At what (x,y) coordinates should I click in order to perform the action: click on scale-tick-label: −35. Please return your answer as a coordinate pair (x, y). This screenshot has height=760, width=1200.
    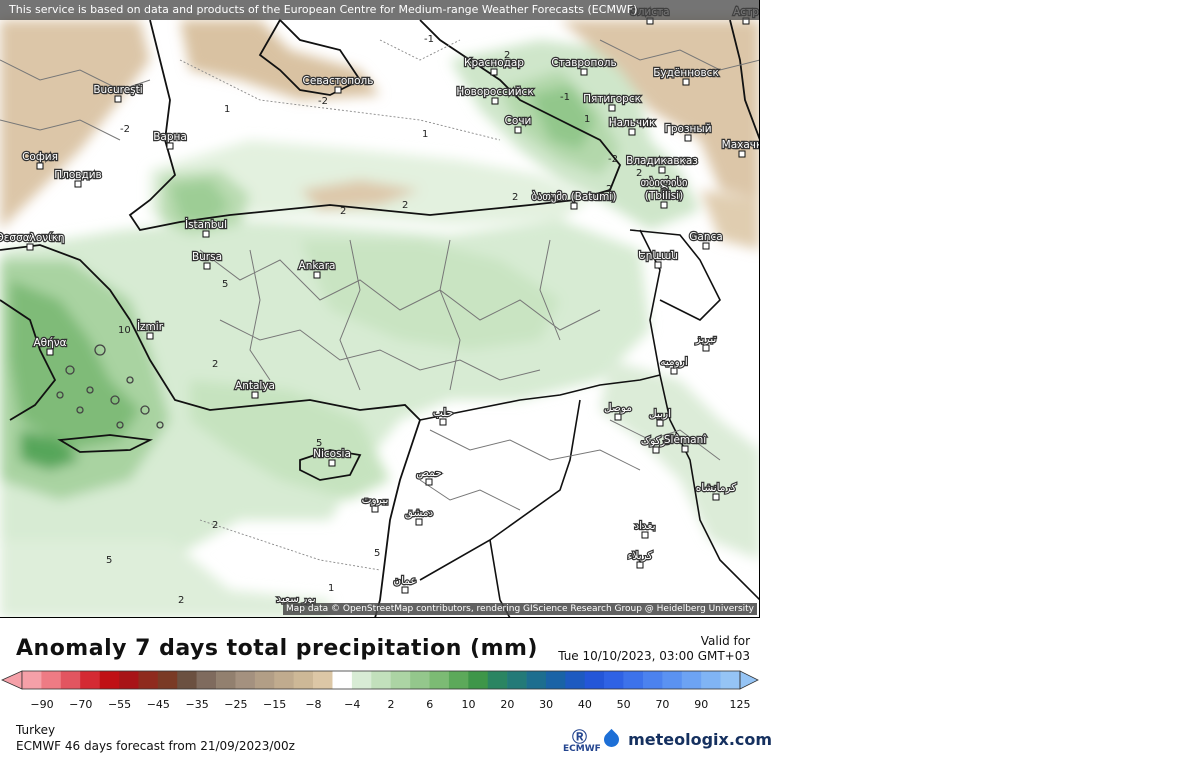
    Looking at the image, I should click on (197, 704).